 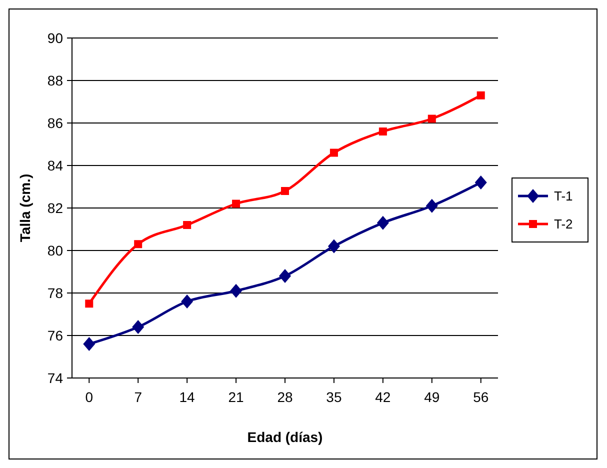 I want to click on y-tick-label: 84, so click(x=55, y=165).